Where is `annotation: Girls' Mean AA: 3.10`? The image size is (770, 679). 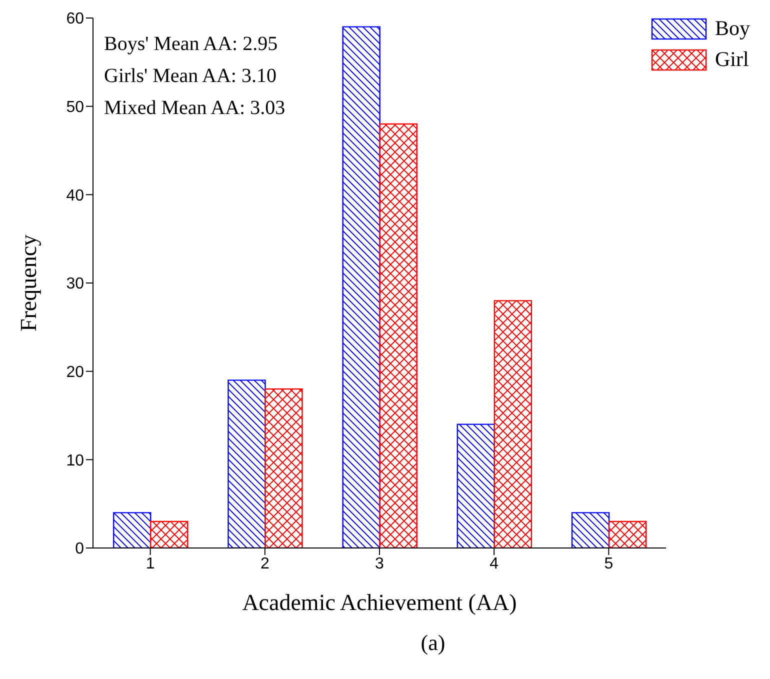
annotation: Girls' Mean AA: 3.10 is located at coordinates (191, 76).